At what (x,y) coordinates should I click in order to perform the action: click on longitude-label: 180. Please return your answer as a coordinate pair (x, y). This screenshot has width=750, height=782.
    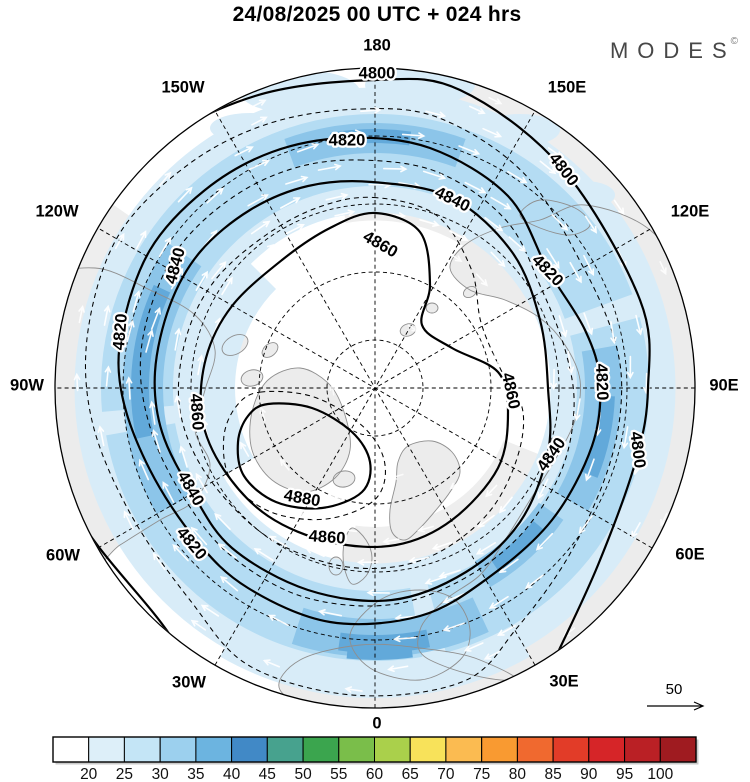
    Looking at the image, I should click on (377, 45).